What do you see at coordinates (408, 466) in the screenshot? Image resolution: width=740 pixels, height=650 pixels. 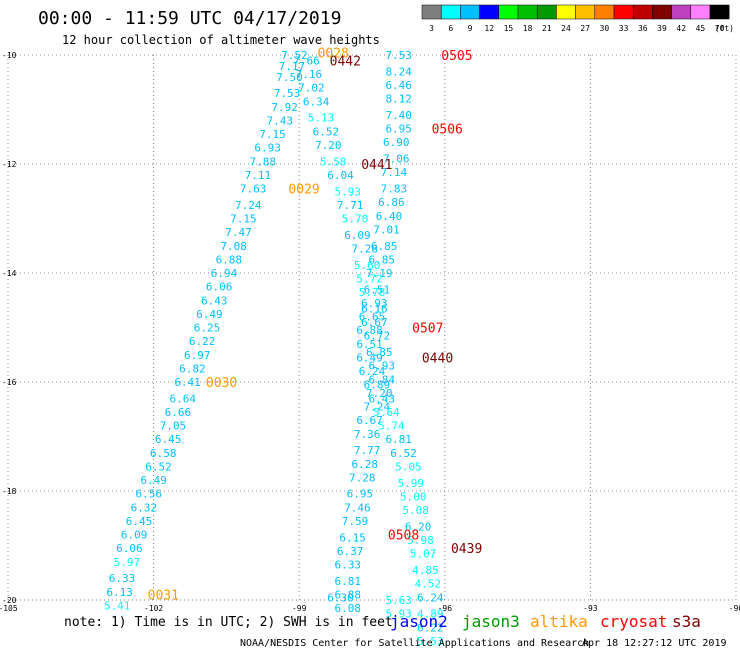 I see `wave-height-point: 5.05` at bounding box center [408, 466].